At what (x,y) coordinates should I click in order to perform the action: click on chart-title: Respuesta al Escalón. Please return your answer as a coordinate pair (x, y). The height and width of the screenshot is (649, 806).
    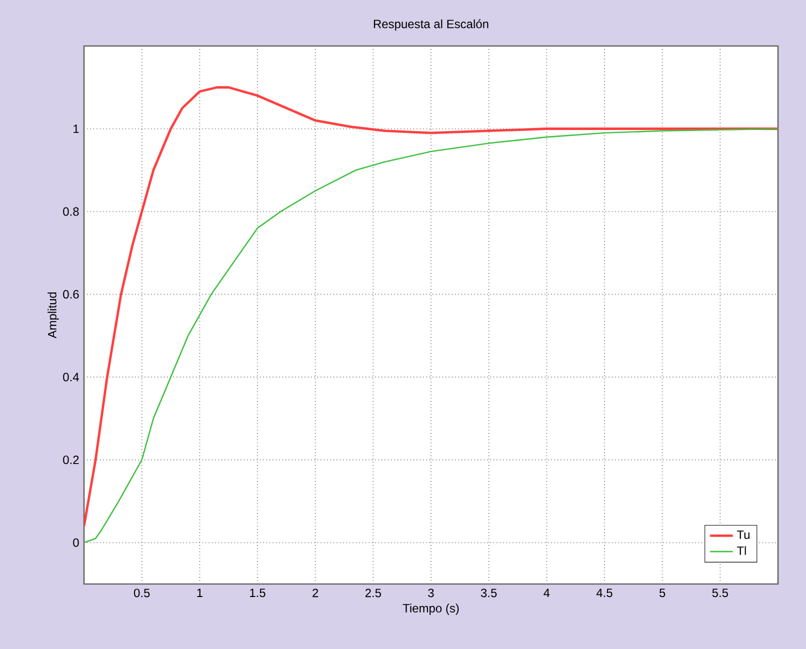
    Looking at the image, I should click on (431, 25).